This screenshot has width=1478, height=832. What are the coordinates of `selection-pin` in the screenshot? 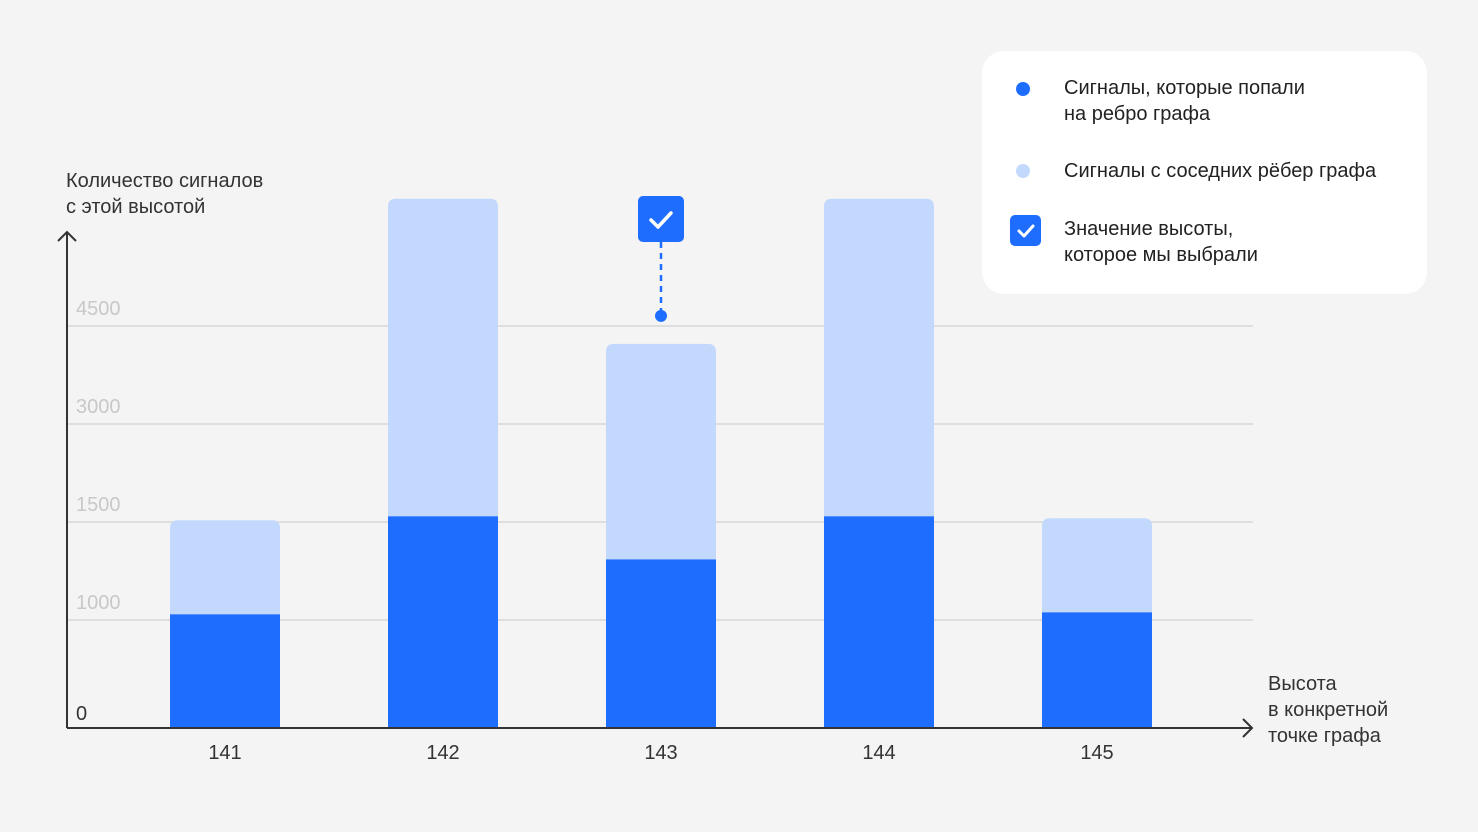 It's located at (661, 315).